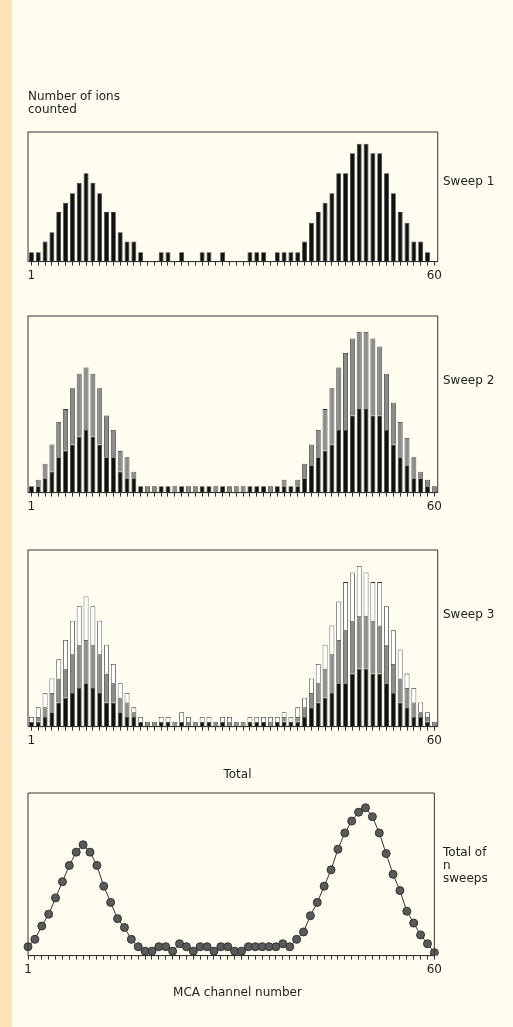 This screenshot has height=1027, width=513. Describe the element at coordinates (469, 181) in the screenshot. I see `text: Sweep 1` at that location.